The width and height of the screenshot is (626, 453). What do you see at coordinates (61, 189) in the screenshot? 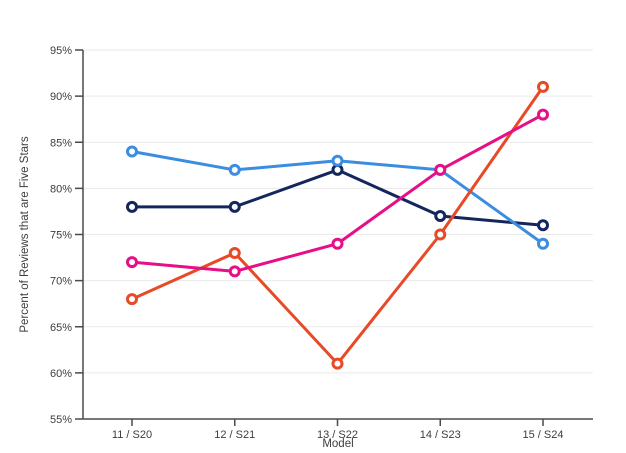
I see `y-tick-label: 80%` at bounding box center [61, 189].